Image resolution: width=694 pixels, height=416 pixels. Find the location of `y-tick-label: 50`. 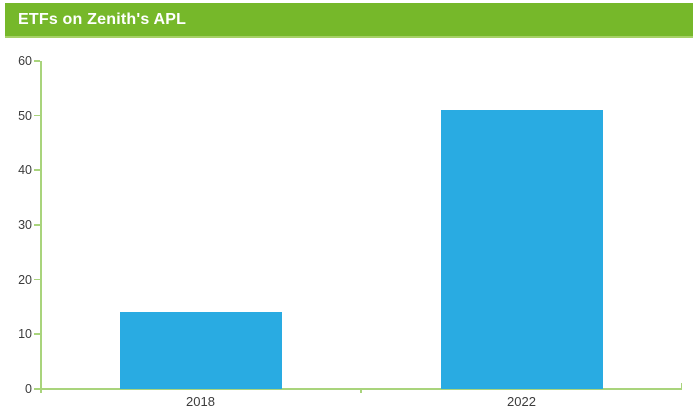

y-tick-label: 50 is located at coordinates (25, 115).